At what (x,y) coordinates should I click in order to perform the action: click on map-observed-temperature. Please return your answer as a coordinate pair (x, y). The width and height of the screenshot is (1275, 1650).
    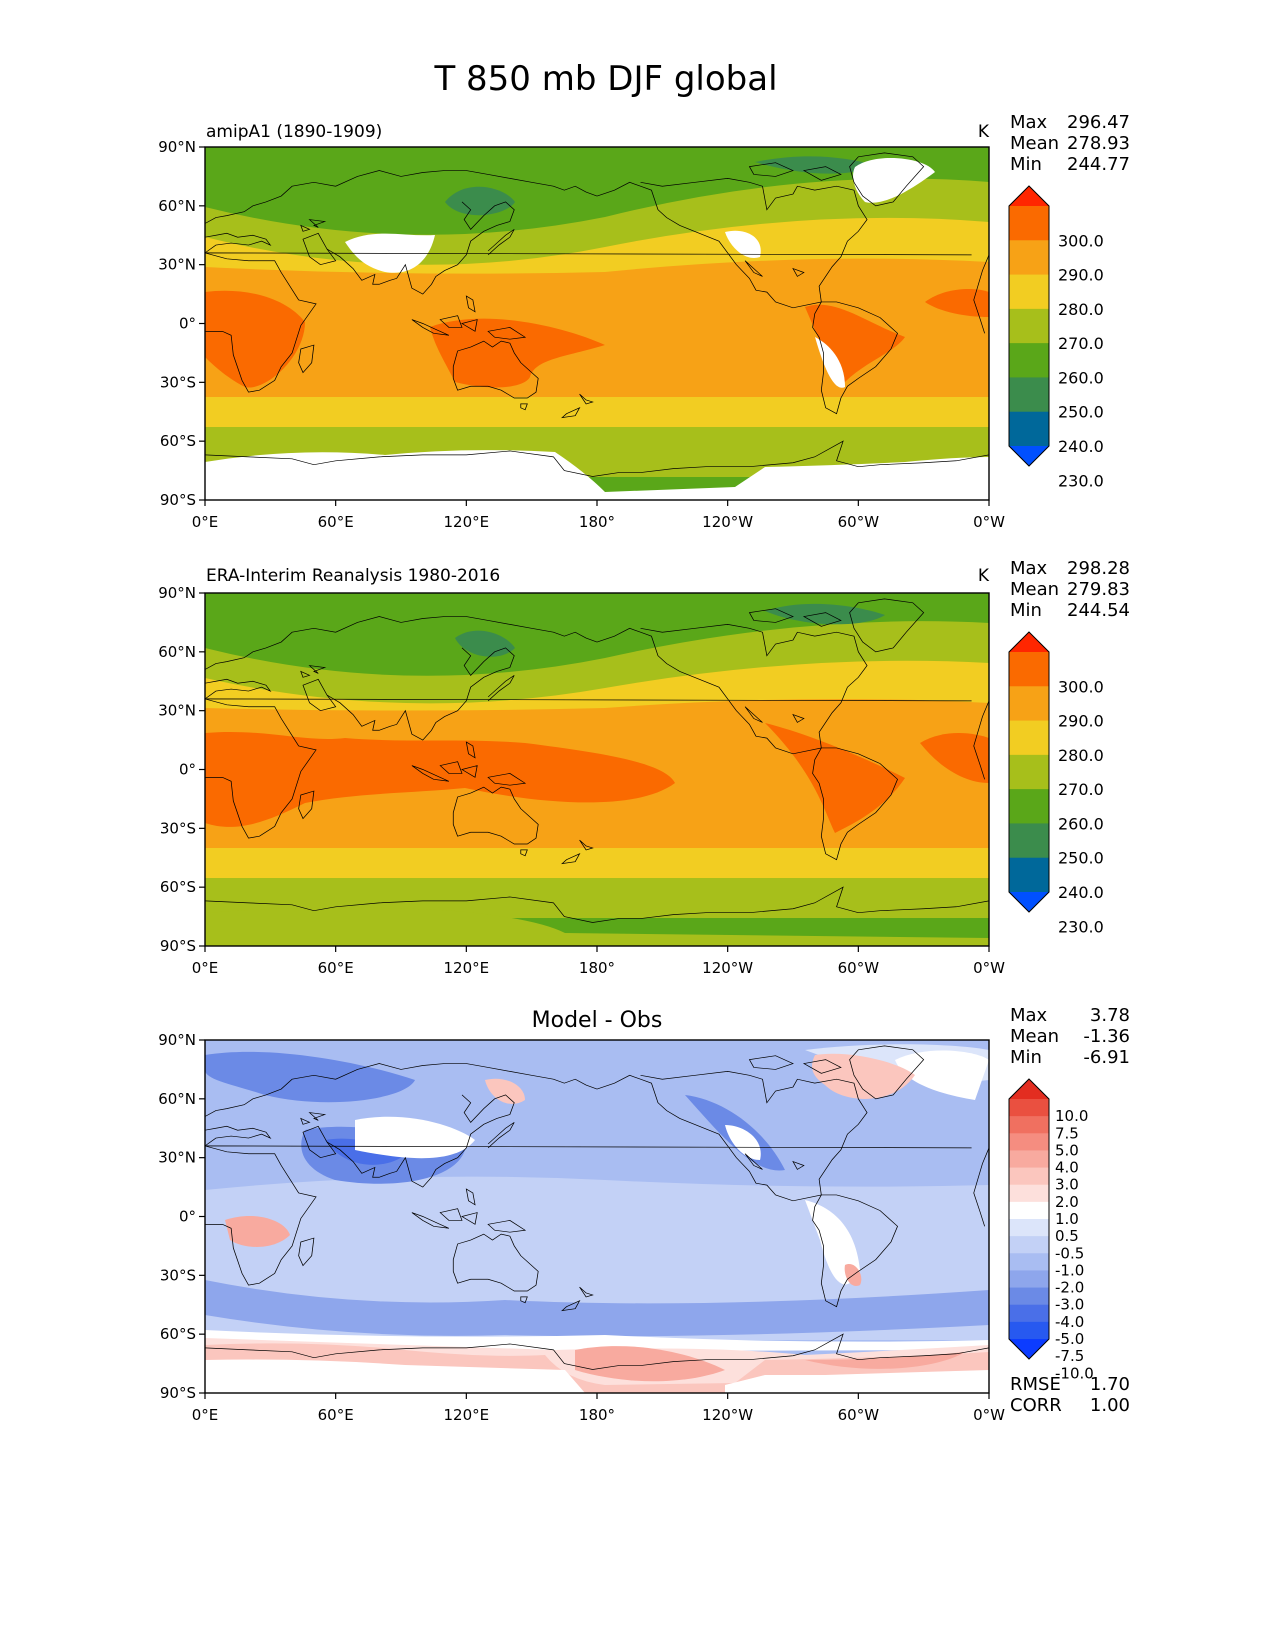
    Looking at the image, I should click on (597, 769).